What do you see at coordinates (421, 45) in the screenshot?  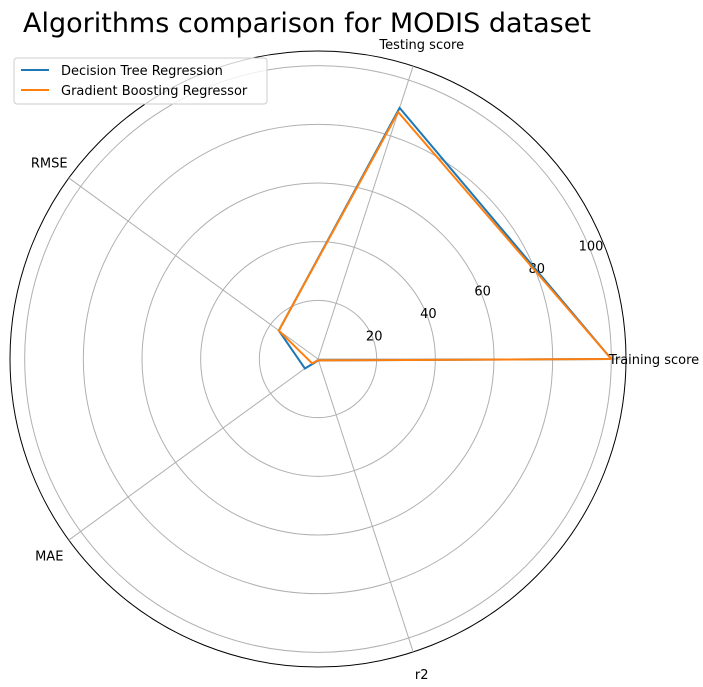 I see `category-label: Testing score` at bounding box center [421, 45].